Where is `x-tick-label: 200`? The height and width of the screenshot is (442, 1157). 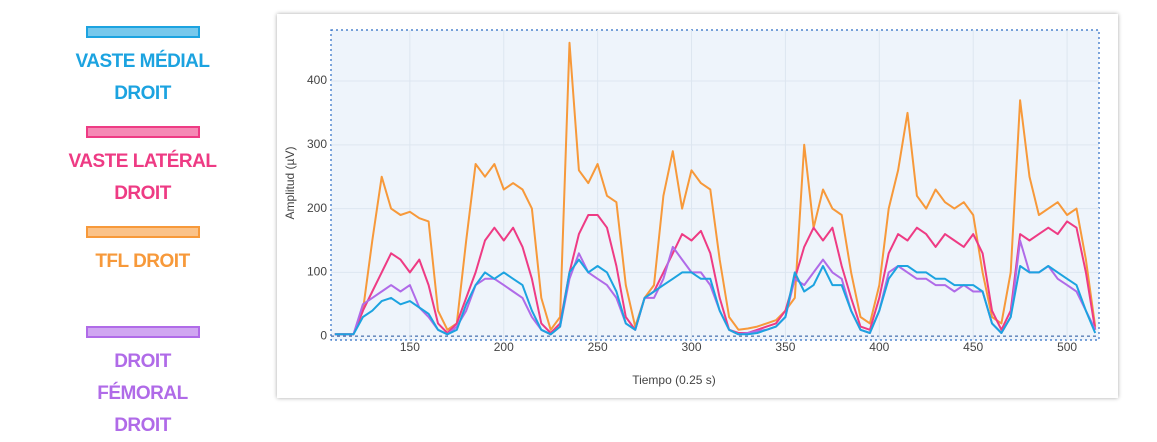
x-tick-label: 200 is located at coordinates (504, 347).